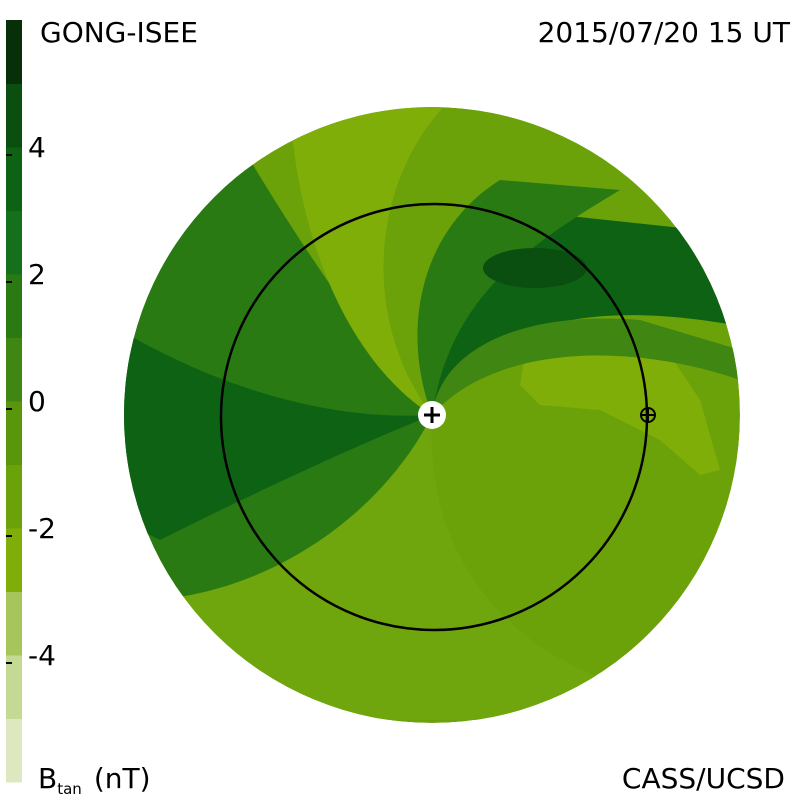 This screenshot has height=800, width=800. I want to click on colorbar-tick-label: 2, so click(37, 274).